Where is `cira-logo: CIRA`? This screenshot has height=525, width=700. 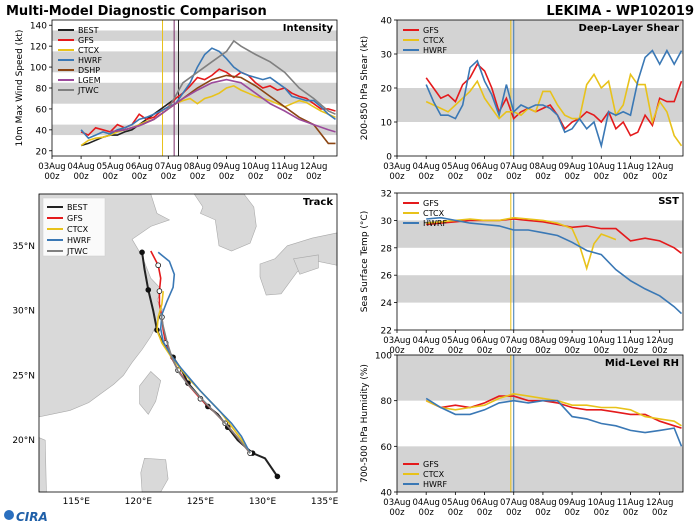 cira-logo: CIRA is located at coordinates (26, 517).